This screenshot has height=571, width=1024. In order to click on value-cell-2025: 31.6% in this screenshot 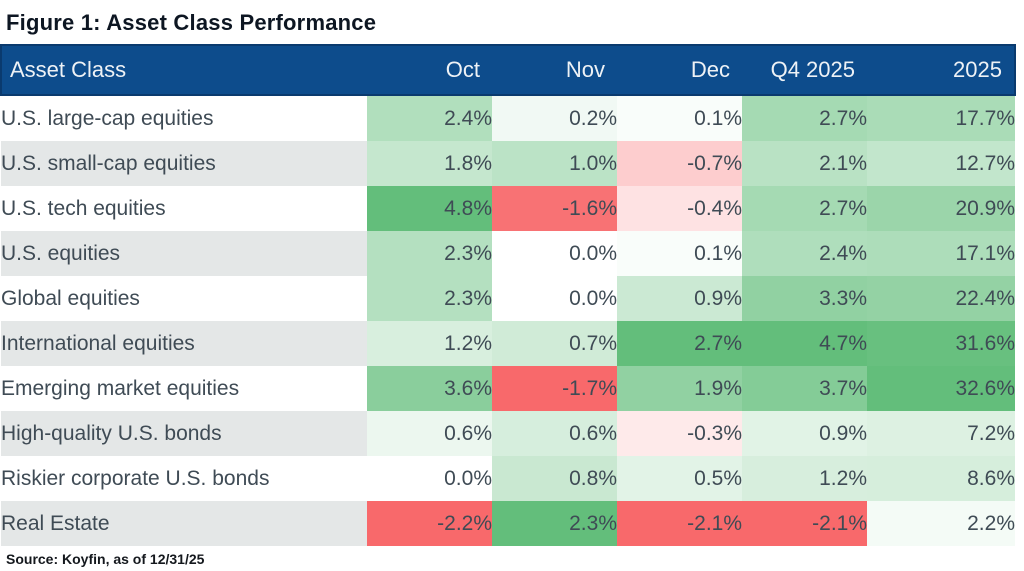, I will do `click(941, 343)`.